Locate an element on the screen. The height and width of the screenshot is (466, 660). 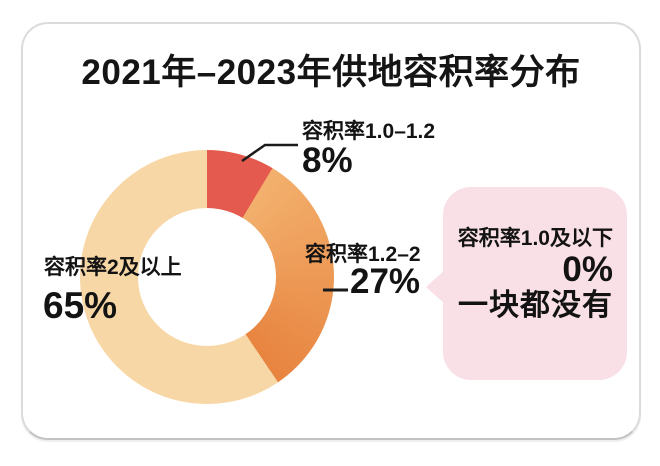
segment-1-value: 8% is located at coordinates (327, 161).